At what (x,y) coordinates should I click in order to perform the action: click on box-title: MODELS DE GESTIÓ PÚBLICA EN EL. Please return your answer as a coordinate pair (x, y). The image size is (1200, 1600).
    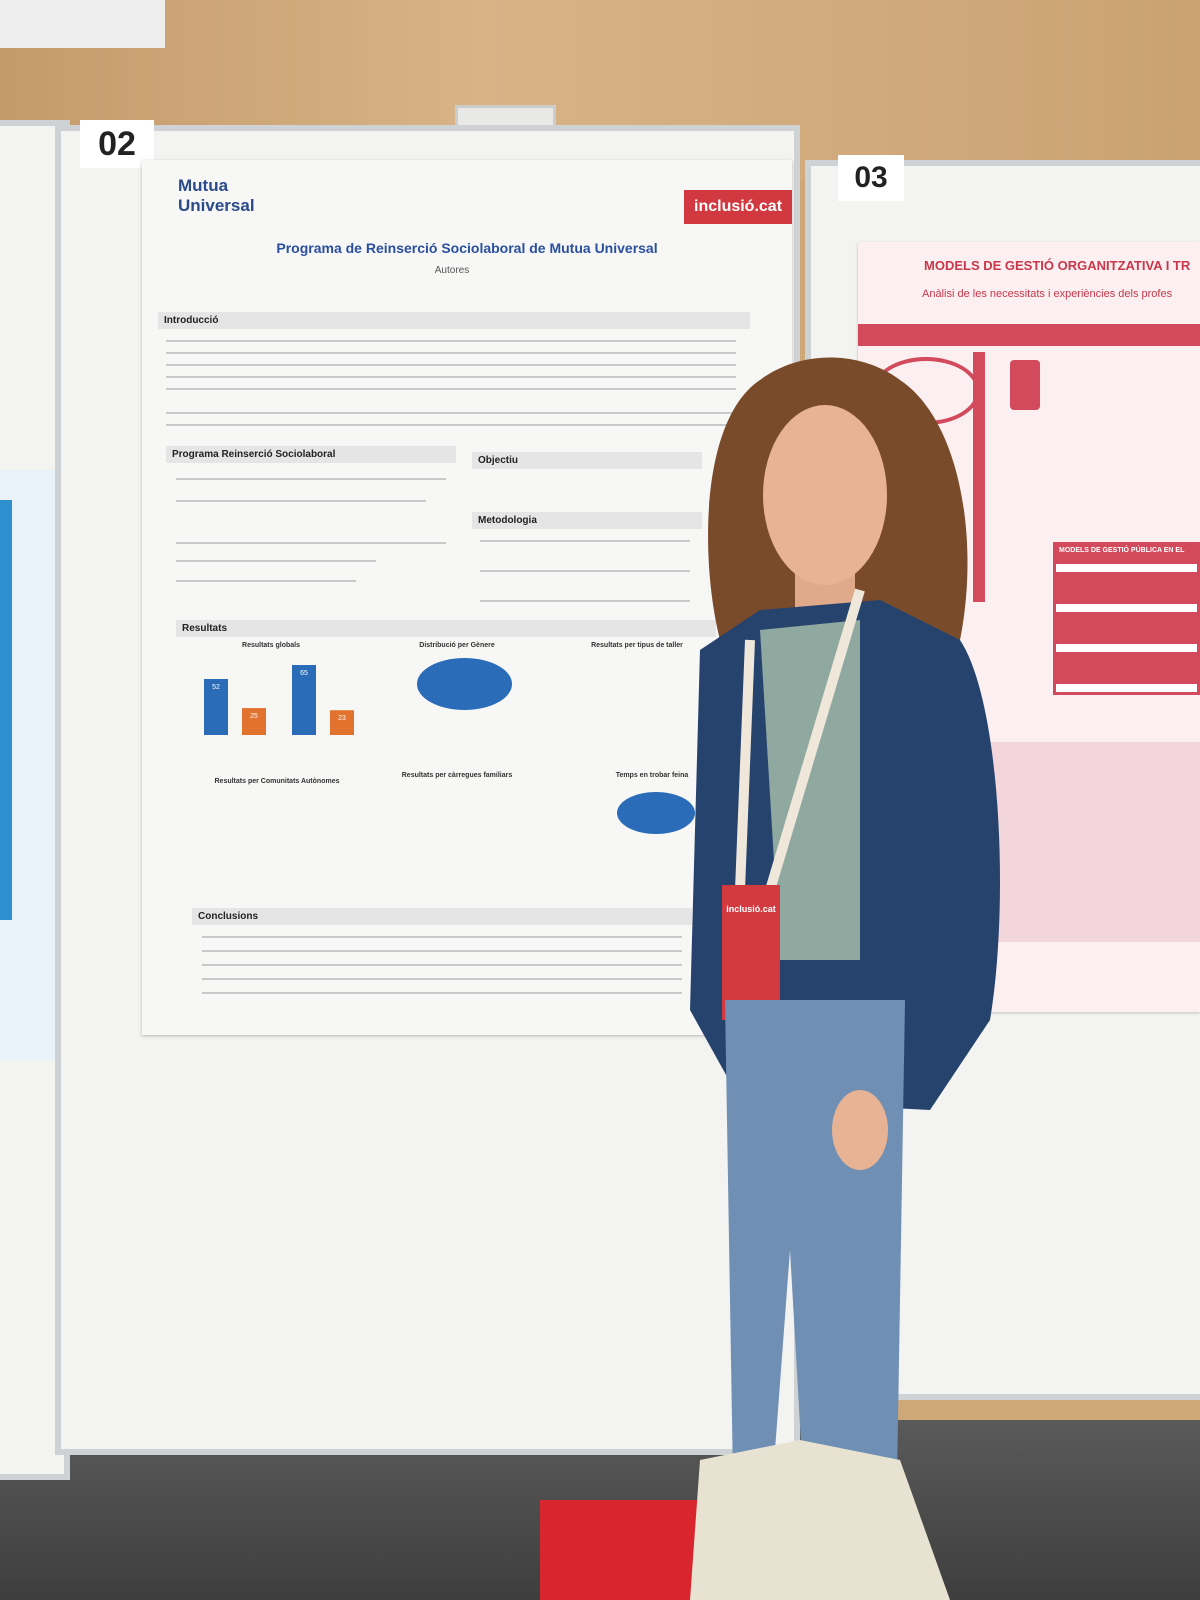
    Looking at the image, I should click on (1126, 551).